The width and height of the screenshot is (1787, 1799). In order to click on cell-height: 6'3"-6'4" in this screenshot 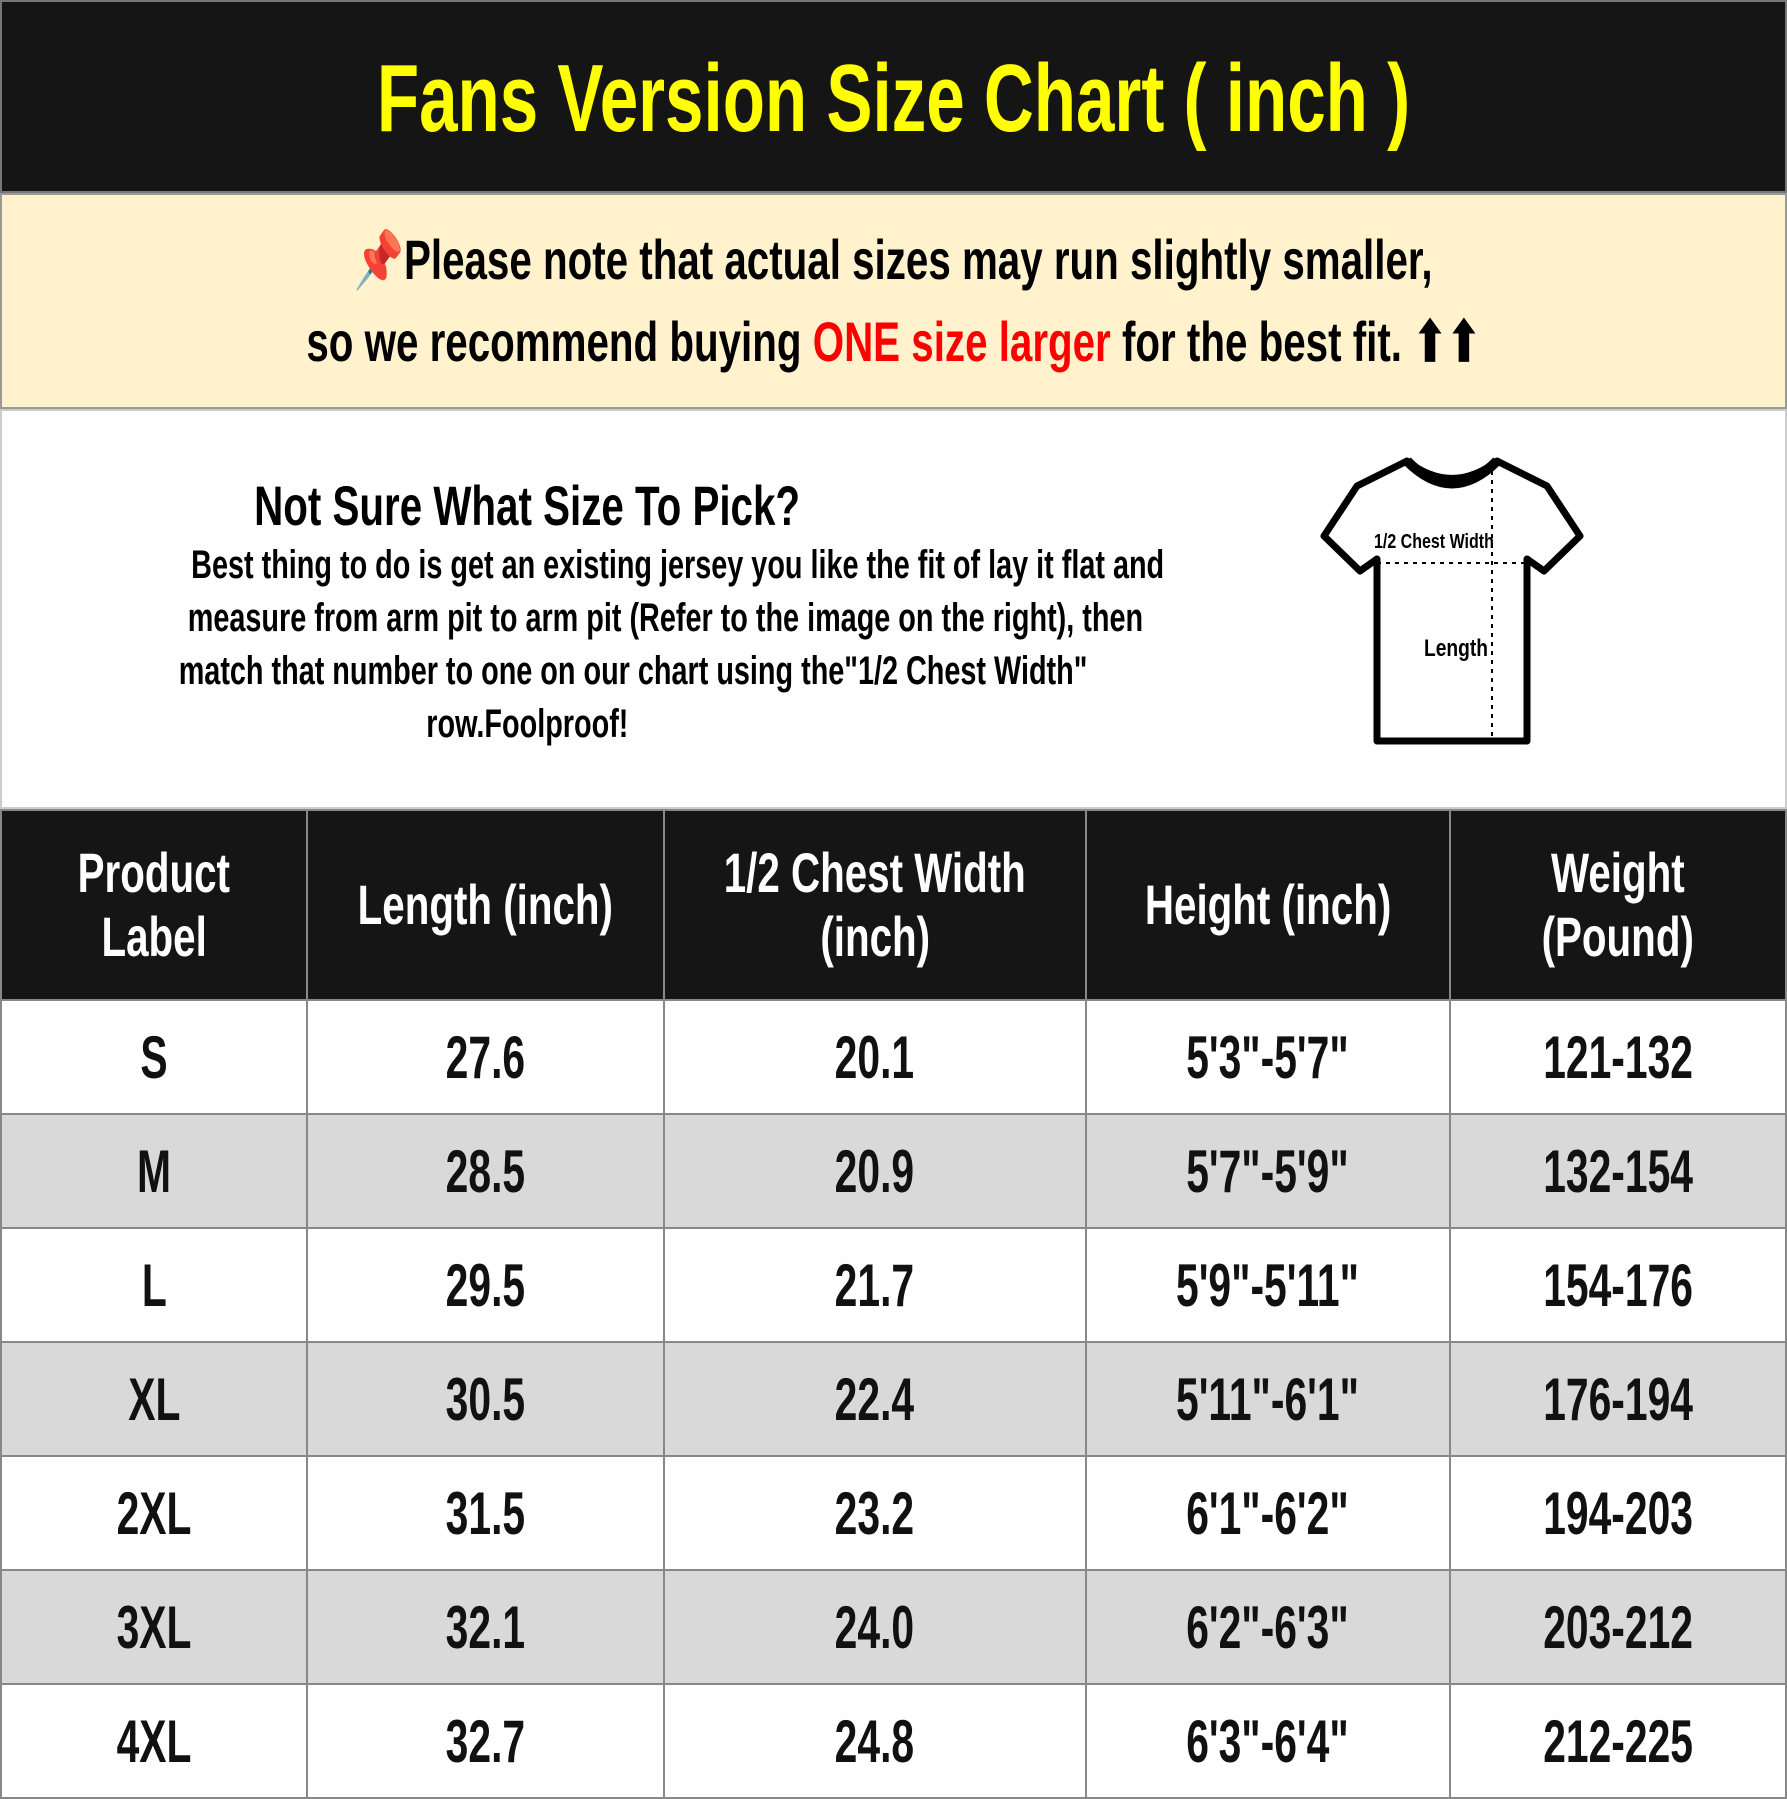, I will do `click(1267, 1741)`.